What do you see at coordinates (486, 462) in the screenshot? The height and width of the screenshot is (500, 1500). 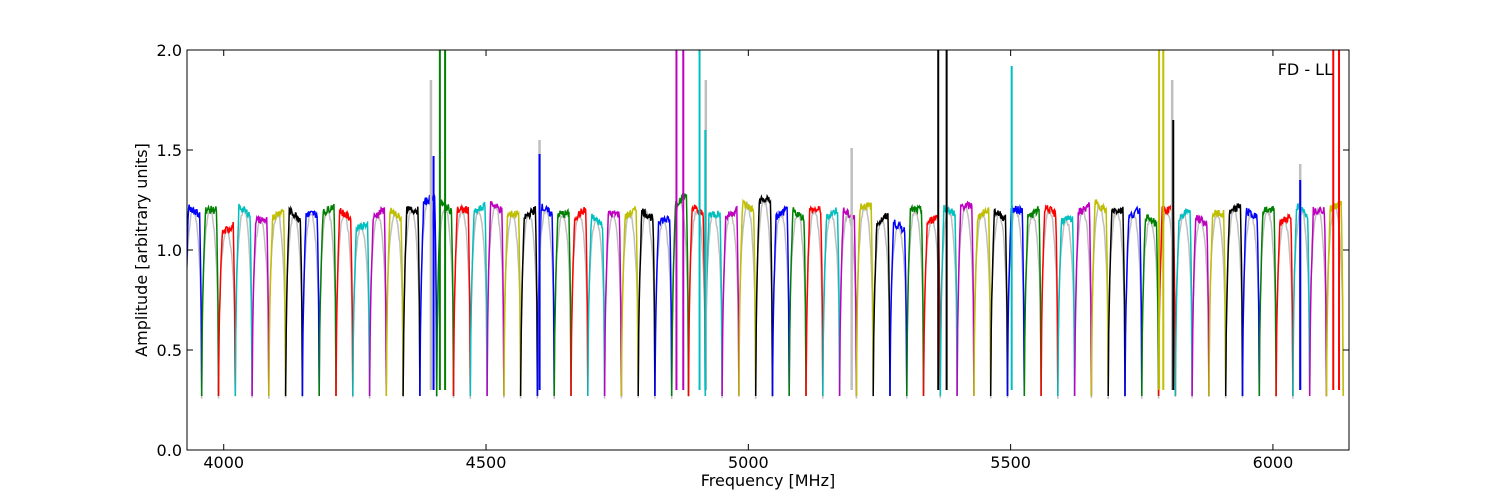 I see `x-tick-label: 4500` at bounding box center [486, 462].